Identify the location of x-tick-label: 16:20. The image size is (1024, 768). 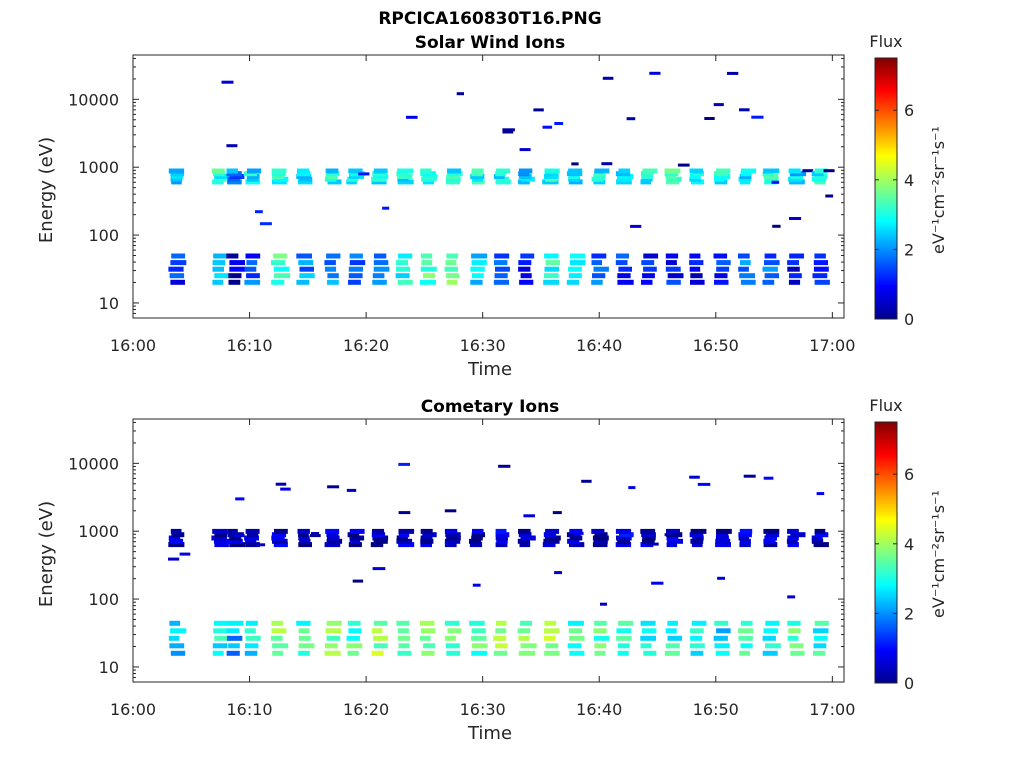
(366, 345).